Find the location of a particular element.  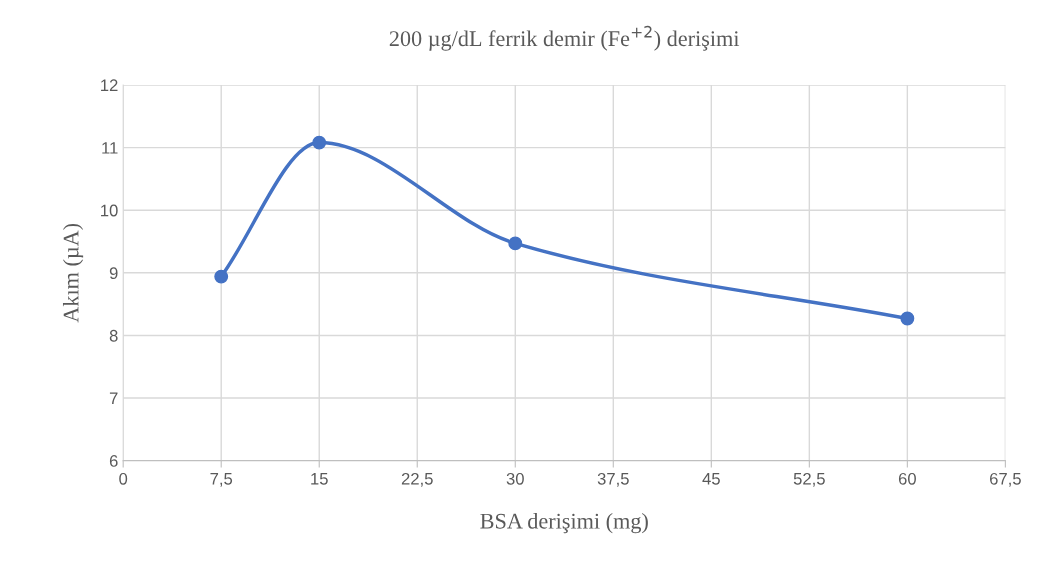

chart-title: 200 µg/dL ferrik demir (Fe$^{+2}$) derişimi is located at coordinates (564, 38).